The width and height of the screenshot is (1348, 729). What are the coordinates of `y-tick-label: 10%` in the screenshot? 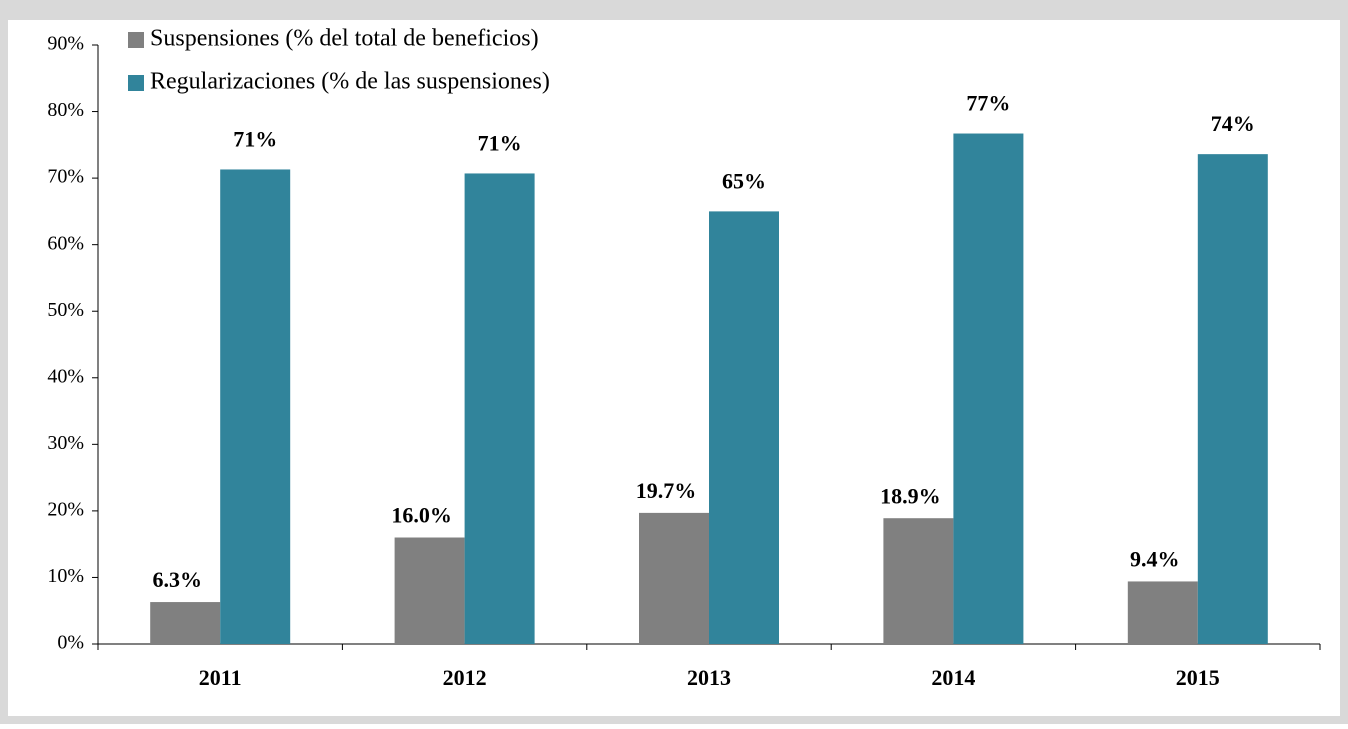 It's located at (65, 576).